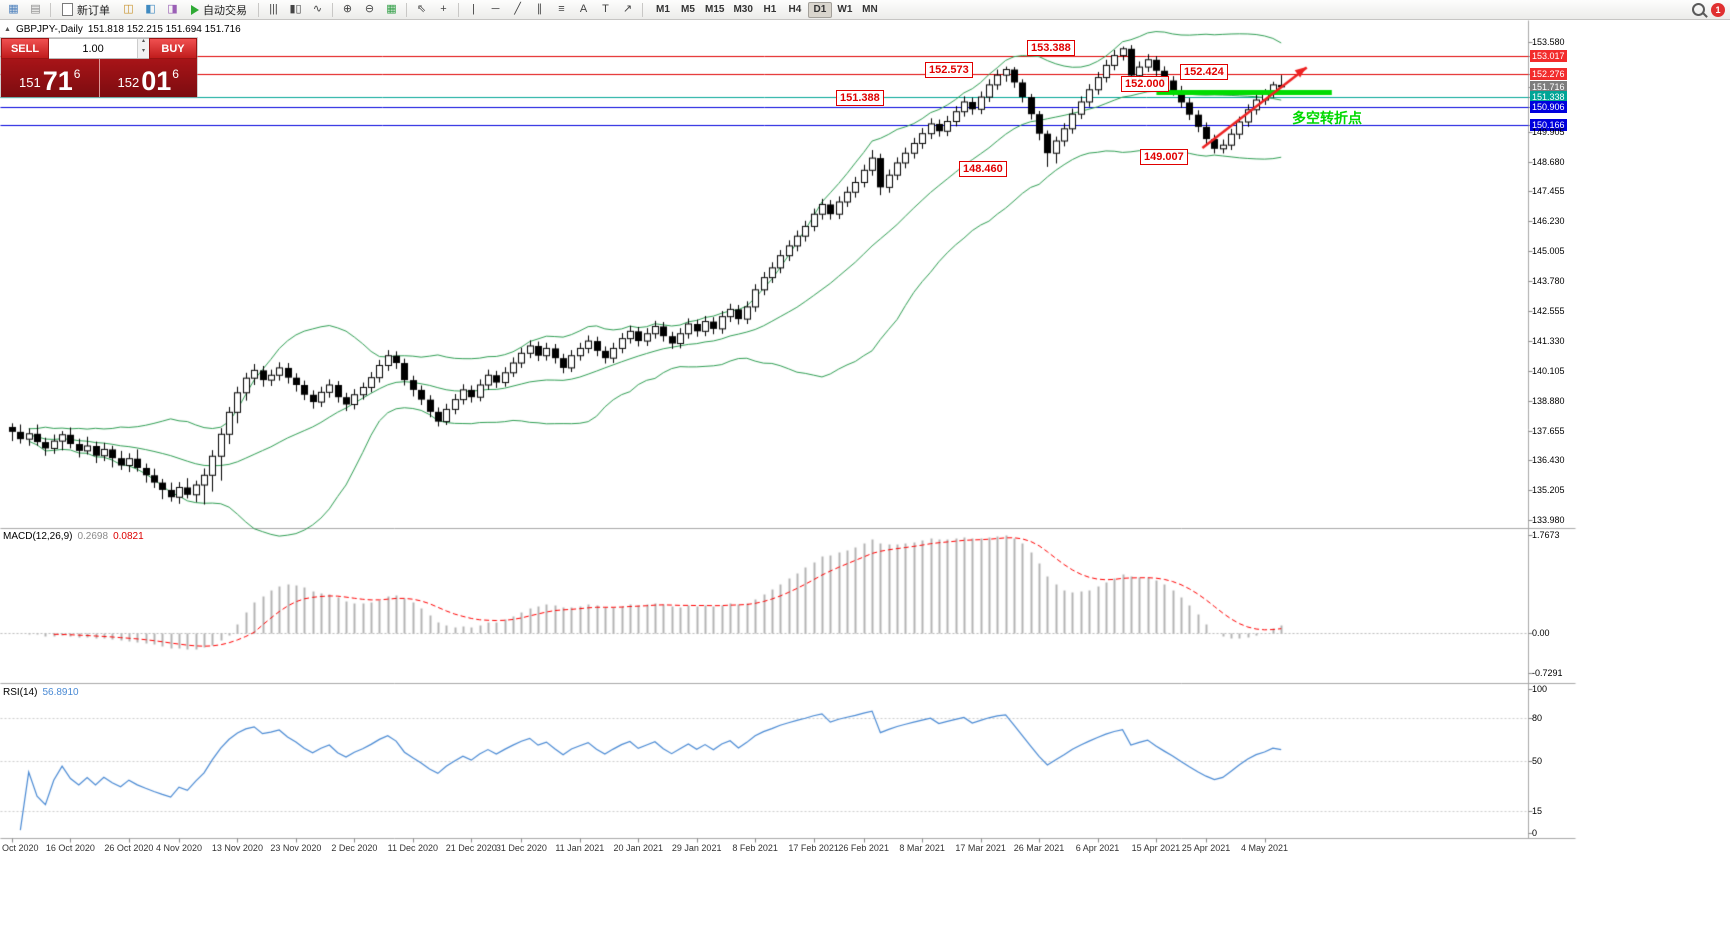  Describe the element at coordinates (1548, 400) in the screenshot. I see `price-axis-label: 138.880` at that location.